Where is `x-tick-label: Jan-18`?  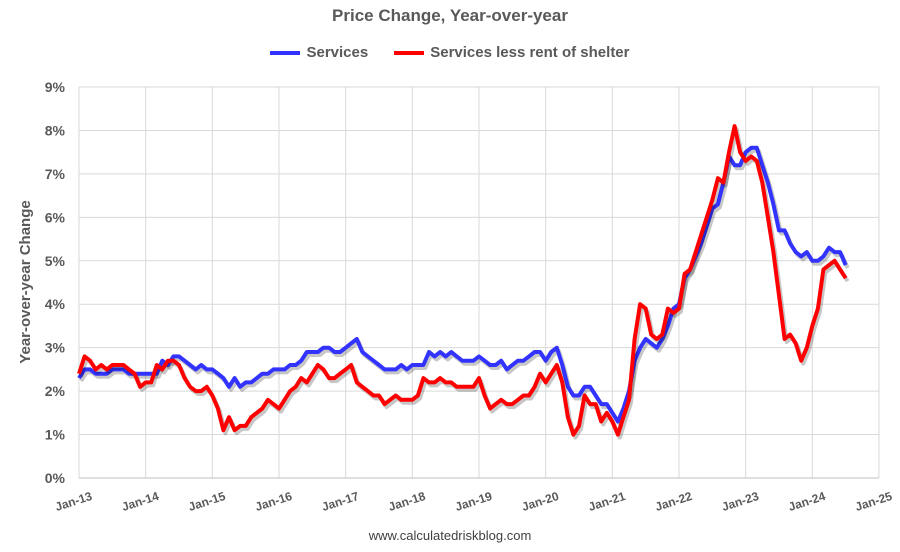
x-tick-label: Jan-18 is located at coordinates (407, 501).